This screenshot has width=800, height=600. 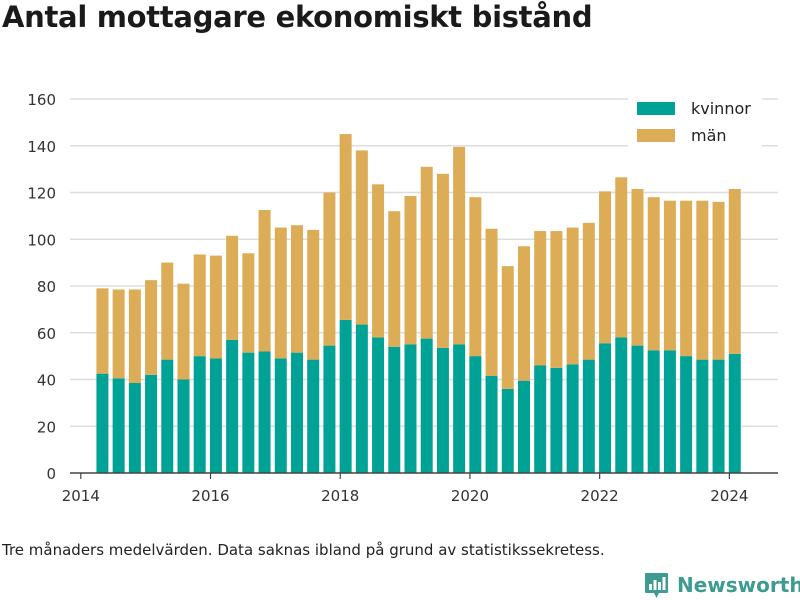 What do you see at coordinates (41, 100) in the screenshot?
I see `y-tick-label: 160` at bounding box center [41, 100].